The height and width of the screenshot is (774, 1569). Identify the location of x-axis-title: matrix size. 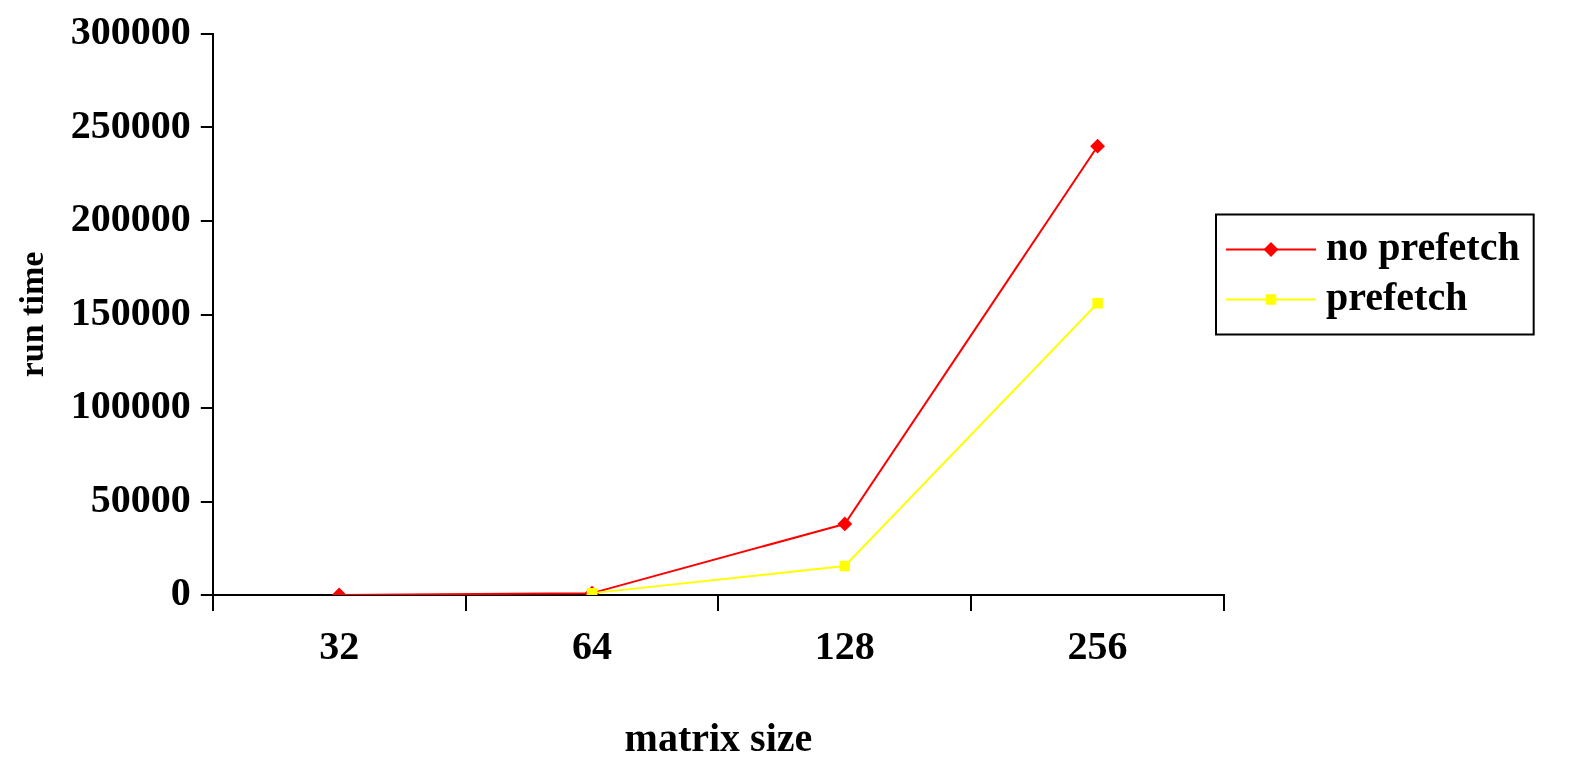
(718, 738).